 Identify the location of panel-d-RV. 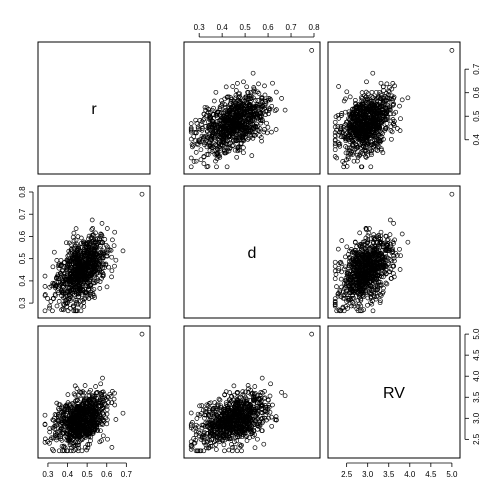
(394, 252).